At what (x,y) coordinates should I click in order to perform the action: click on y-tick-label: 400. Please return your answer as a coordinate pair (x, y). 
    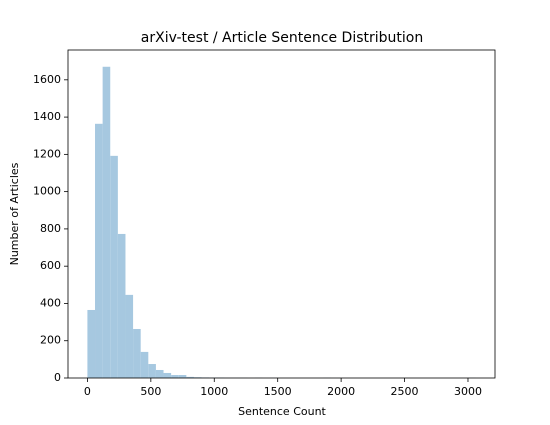
    Looking at the image, I should click on (50, 302).